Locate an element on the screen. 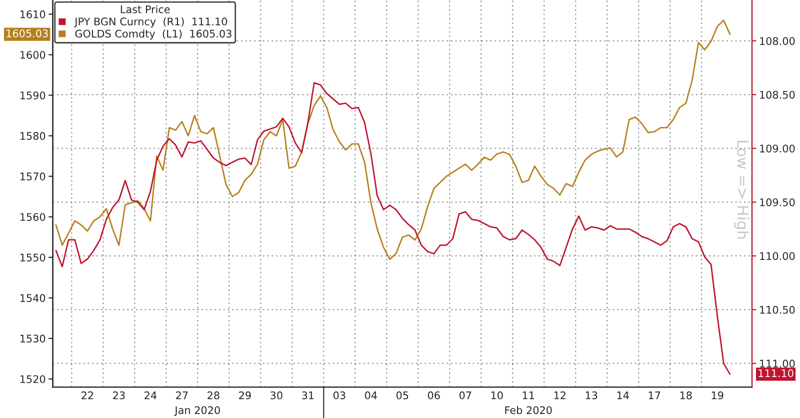 The image size is (800, 418). x-tick-label: 27 is located at coordinates (182, 395).